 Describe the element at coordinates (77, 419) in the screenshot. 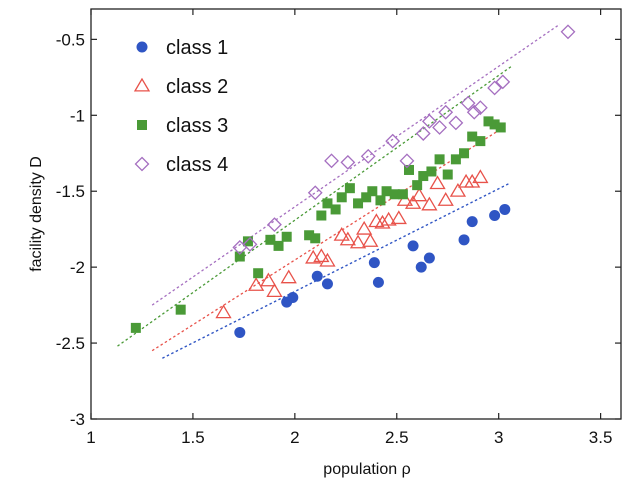

I see `y-tick-label: -3` at that location.